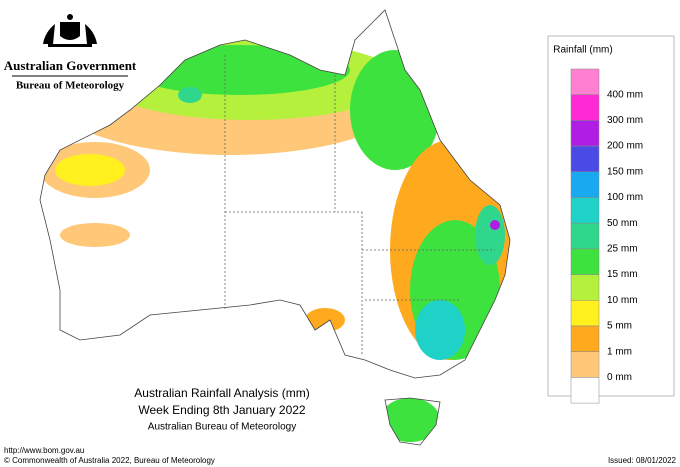 This screenshot has width=680, height=467. What do you see at coordinates (222, 410) in the screenshot?
I see `caption: Week Ending 8th January 2022` at bounding box center [222, 410].